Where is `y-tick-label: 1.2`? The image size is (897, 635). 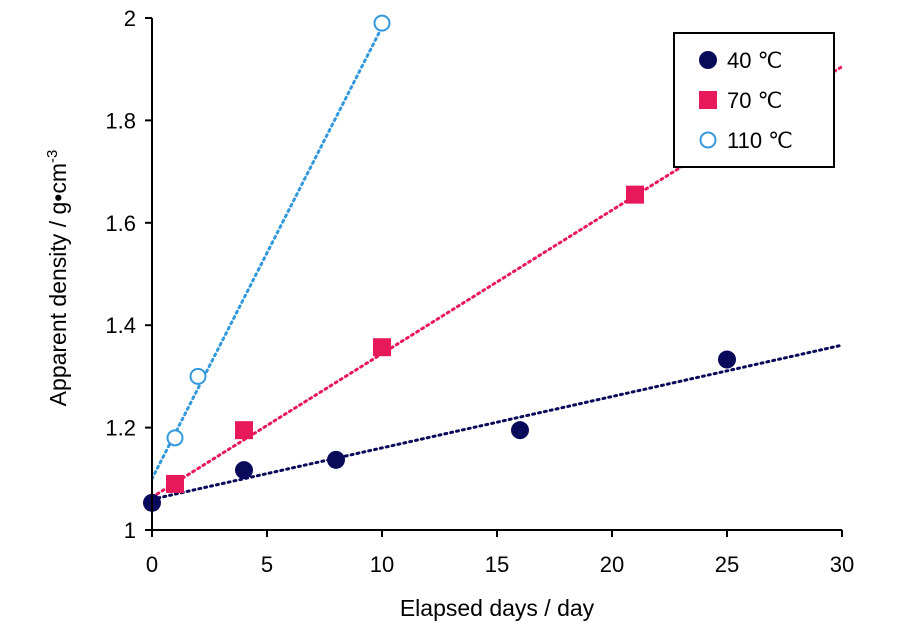 y-tick-label: 1.2 is located at coordinates (120, 428).